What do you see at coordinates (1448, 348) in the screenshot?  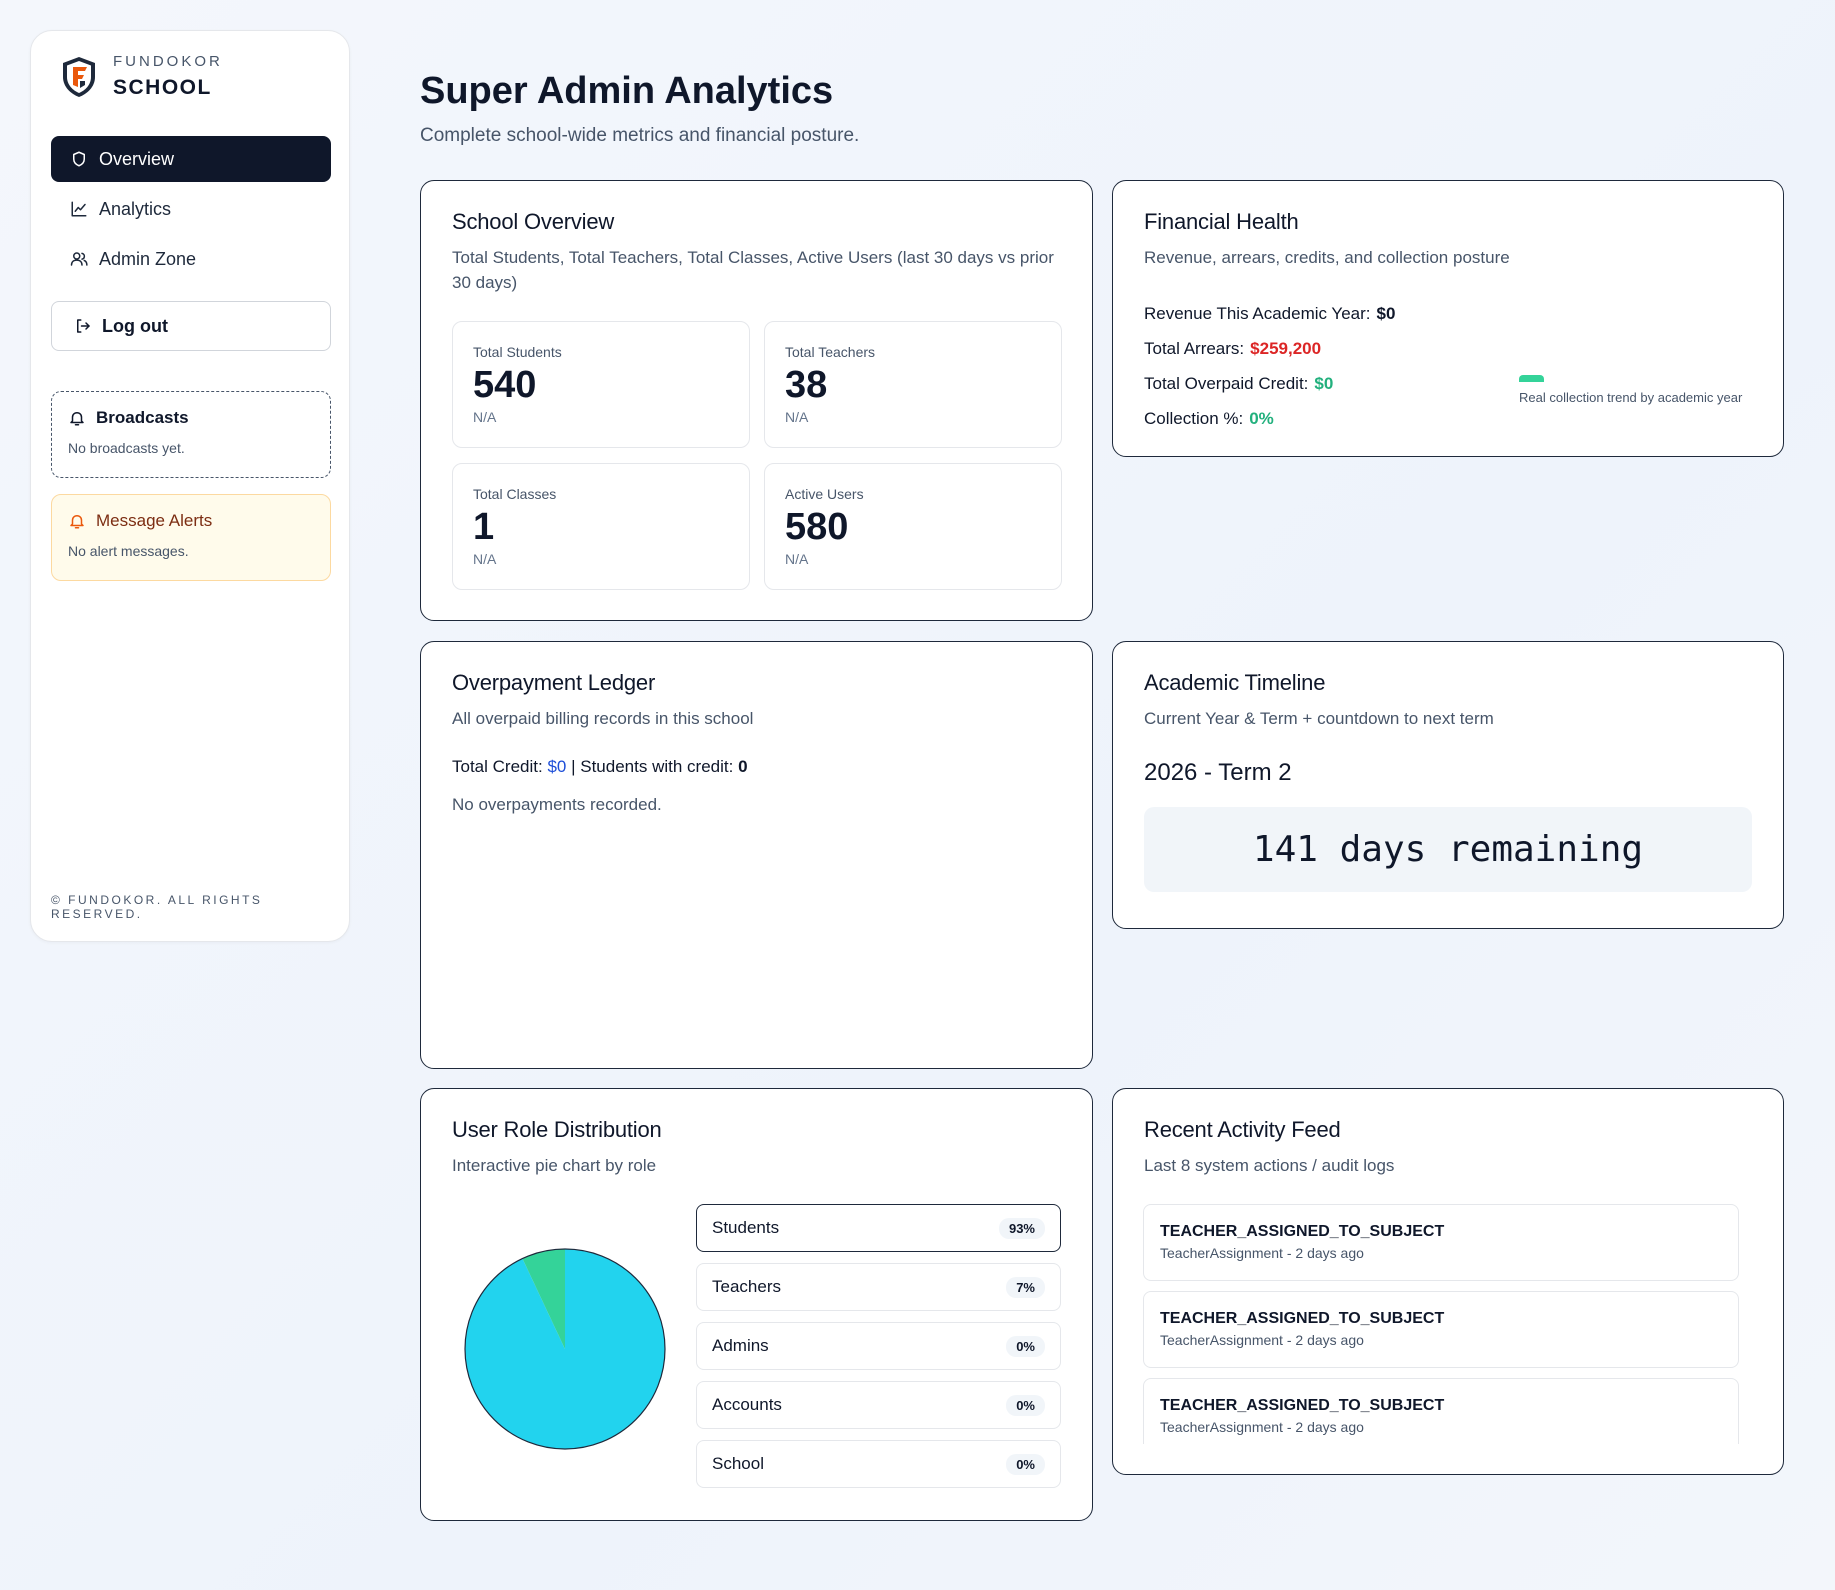 I see `arrears-row: Total Arrears: $259,200` at bounding box center [1448, 348].